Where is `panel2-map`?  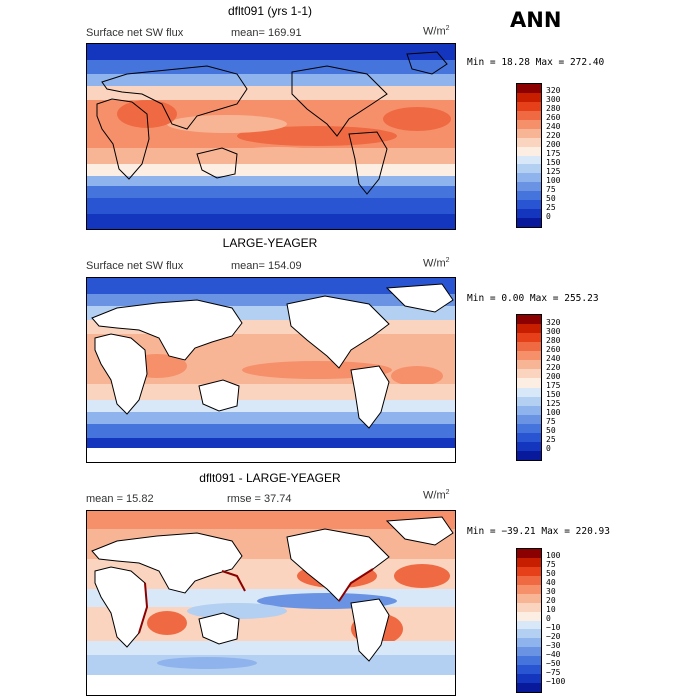
panel2-map is located at coordinates (271, 370).